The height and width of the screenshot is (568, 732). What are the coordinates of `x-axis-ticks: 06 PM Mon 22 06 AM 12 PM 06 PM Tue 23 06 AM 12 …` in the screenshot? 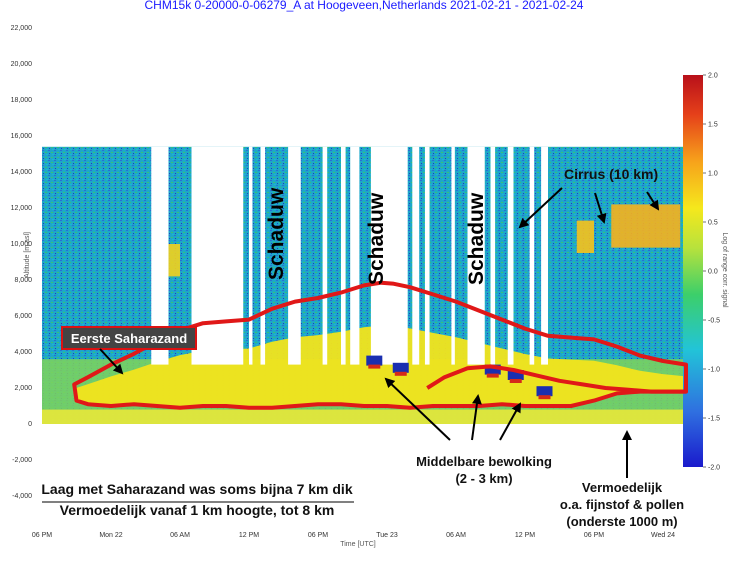 It's located at (353, 535).